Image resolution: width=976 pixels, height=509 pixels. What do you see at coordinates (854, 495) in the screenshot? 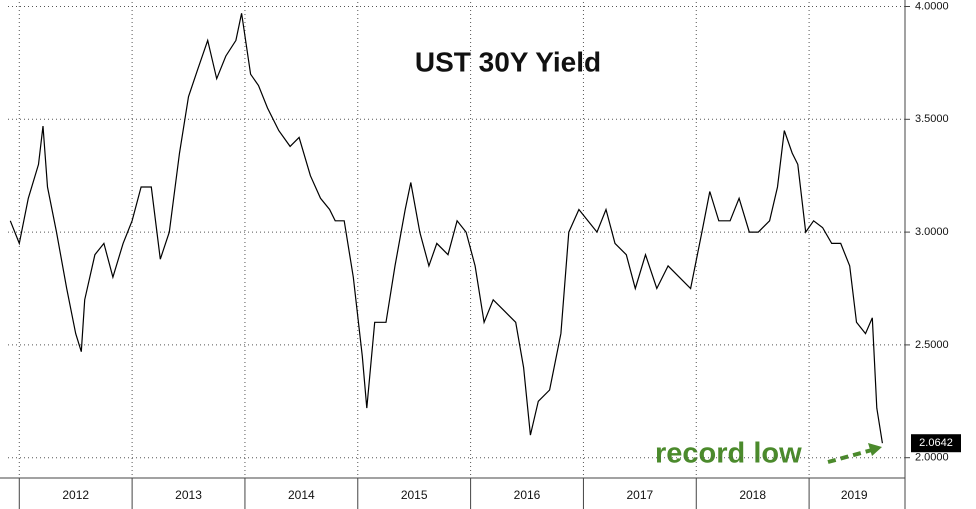
I see `x-tick-label: 2019` at bounding box center [854, 495].